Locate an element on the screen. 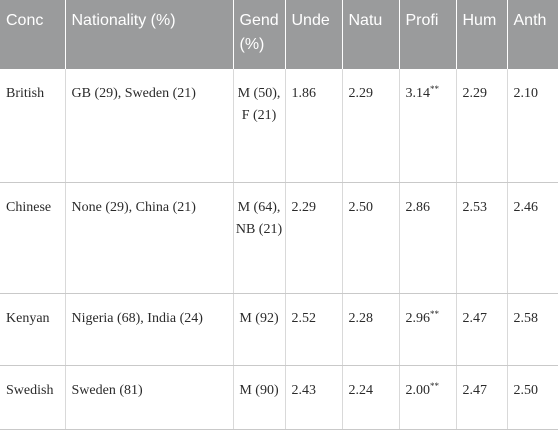 The image size is (558, 430). proficiency-value: 3.14 is located at coordinates (418, 93).